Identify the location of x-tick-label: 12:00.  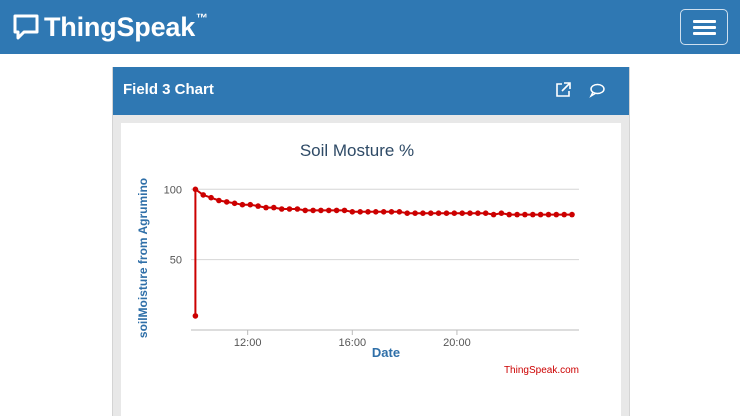
(248, 343).